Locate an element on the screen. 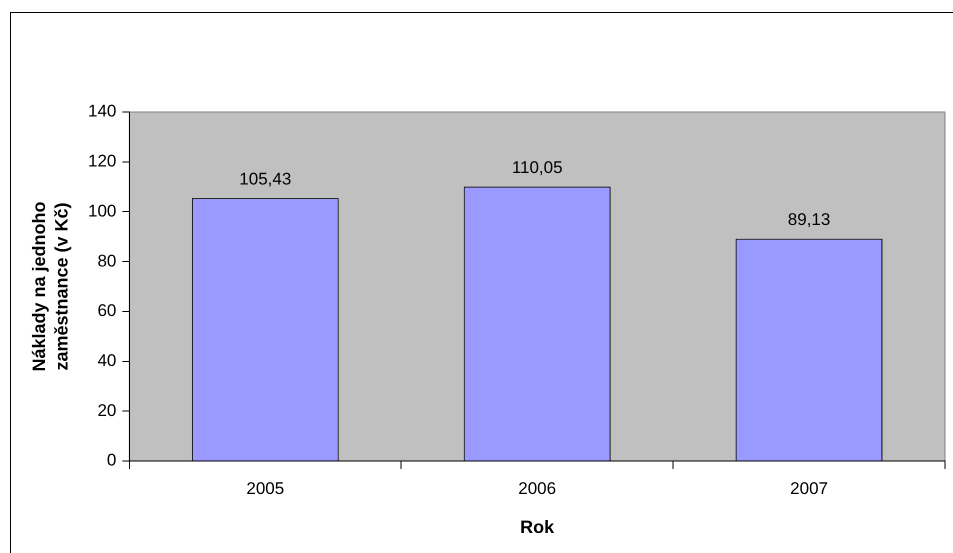 The width and height of the screenshot is (953, 553). y-tick-label: 120 is located at coordinates (102, 161).